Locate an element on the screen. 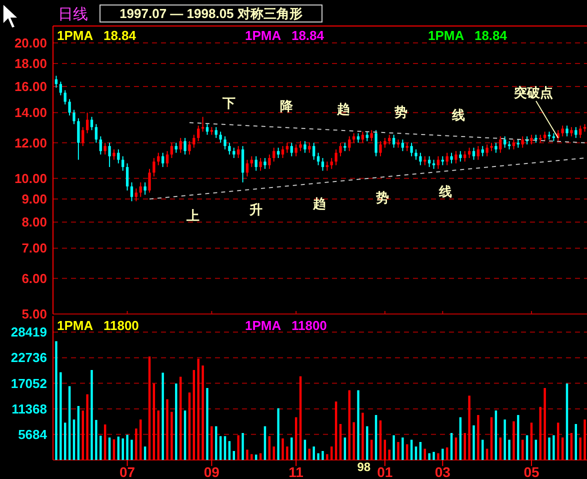  y-tick-label: 22736 is located at coordinates (28, 358).